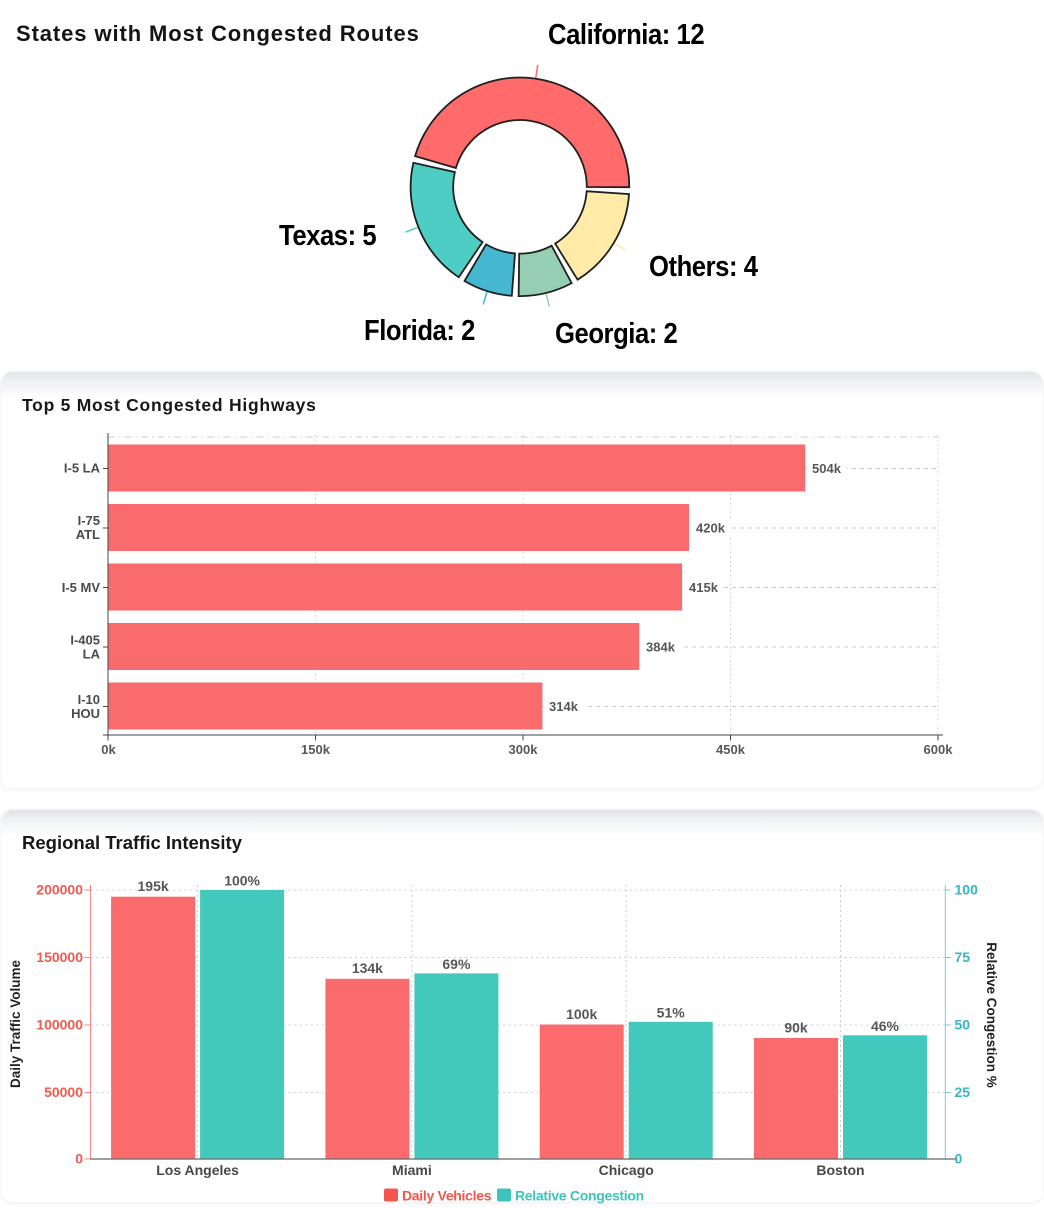 This screenshot has width=1044, height=1208. Describe the element at coordinates (661, 647) in the screenshot. I see `svg-text: 384k` at that location.